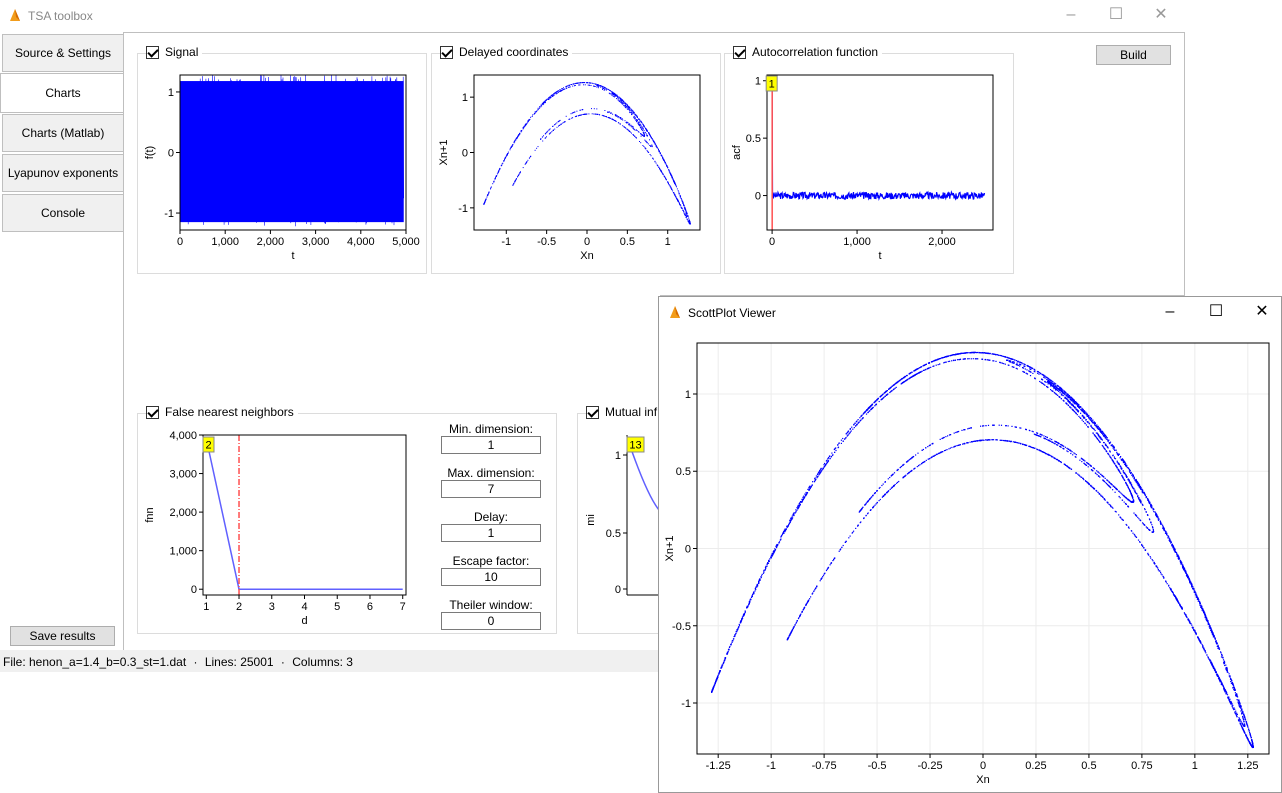  What do you see at coordinates (506, 52) in the screenshot?
I see `delayed-checkbox: Delayed coordinates` at bounding box center [506, 52].